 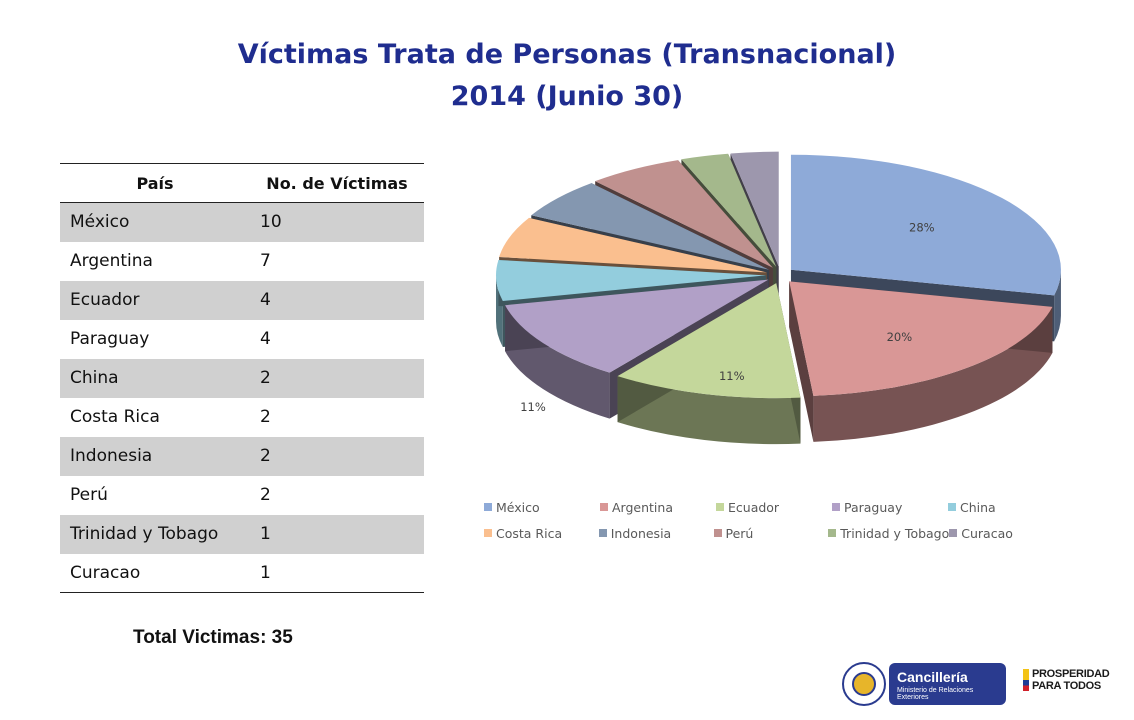 What do you see at coordinates (542, 507) in the screenshot?
I see `legend-item: México` at bounding box center [542, 507].